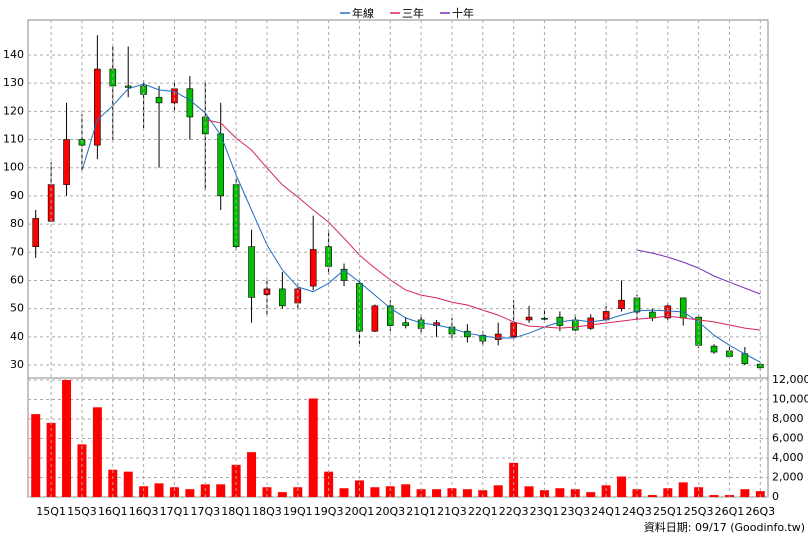  I want to click on y2-tick-label: 2,000, so click(788, 477).